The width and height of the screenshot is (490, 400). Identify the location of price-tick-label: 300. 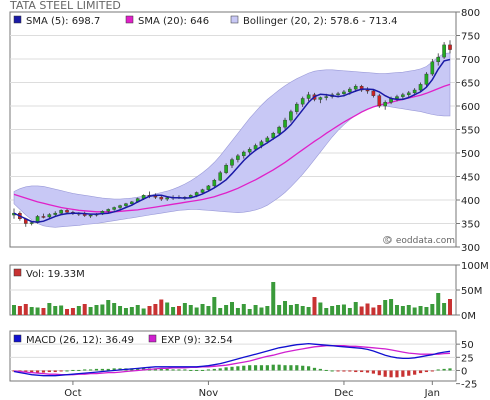
(470, 248).